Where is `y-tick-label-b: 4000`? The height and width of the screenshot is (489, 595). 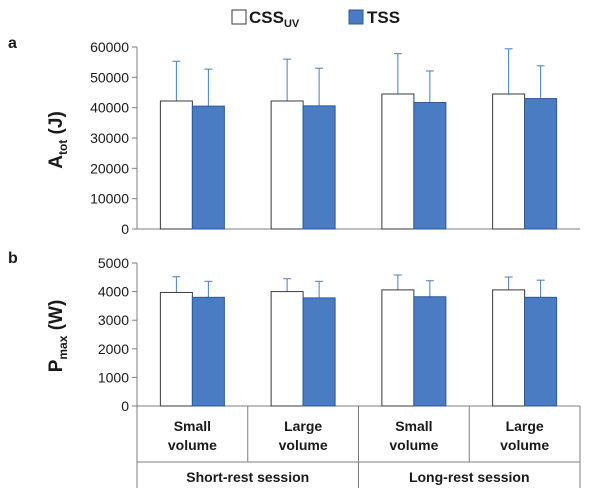
y-tick-label-b: 4000 is located at coordinates (113, 292).